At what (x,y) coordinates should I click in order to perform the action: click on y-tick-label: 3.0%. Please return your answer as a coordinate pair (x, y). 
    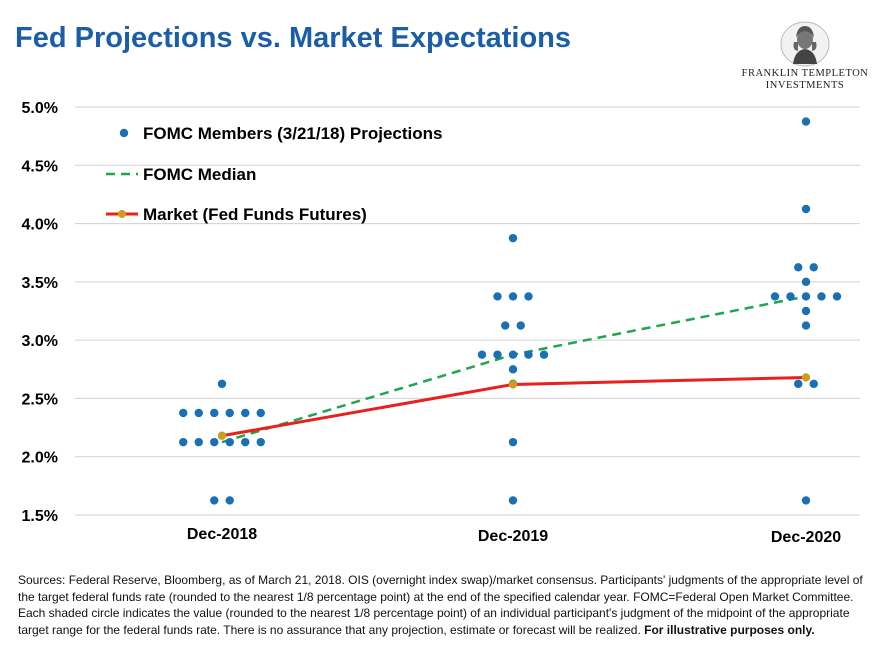
    Looking at the image, I should click on (40, 341).